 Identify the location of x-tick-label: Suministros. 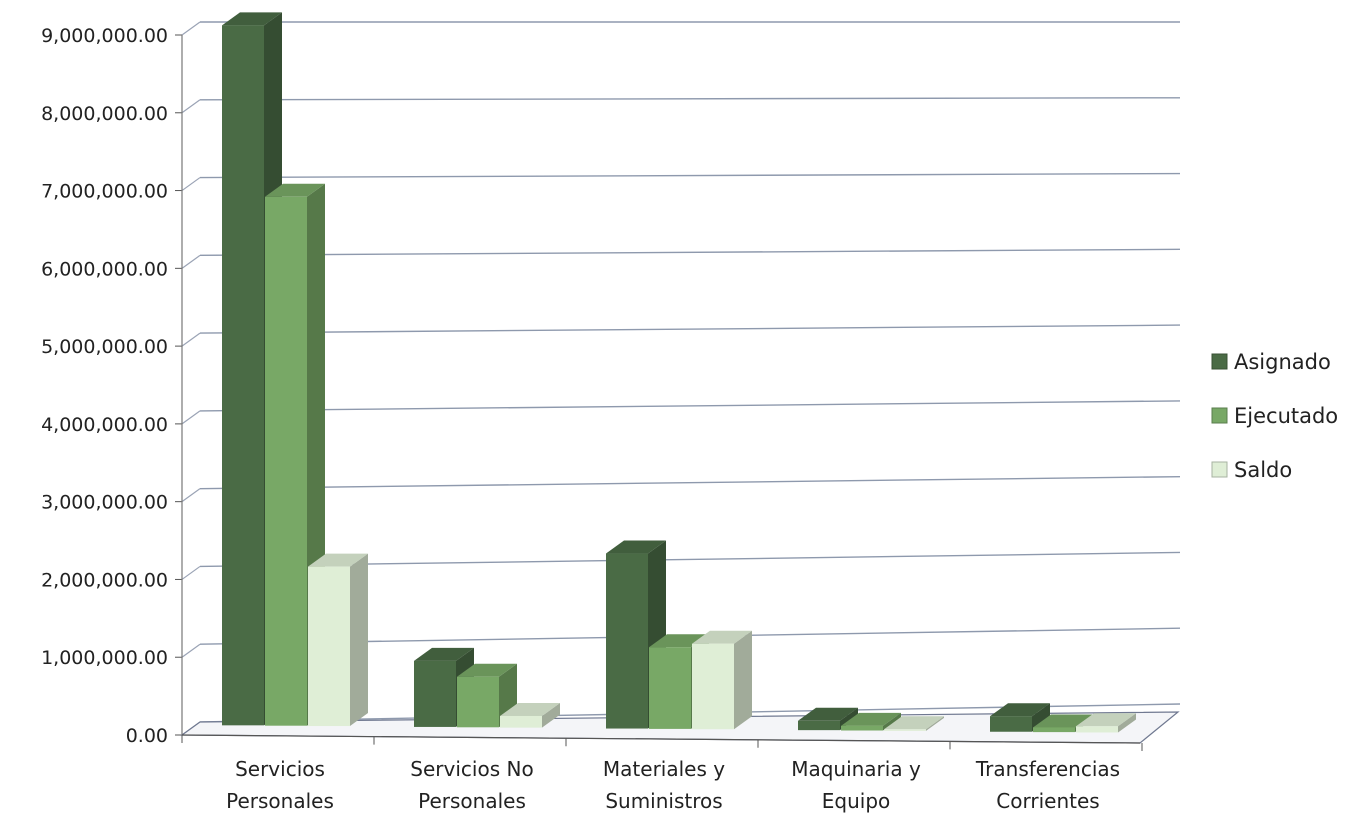
(663, 801).